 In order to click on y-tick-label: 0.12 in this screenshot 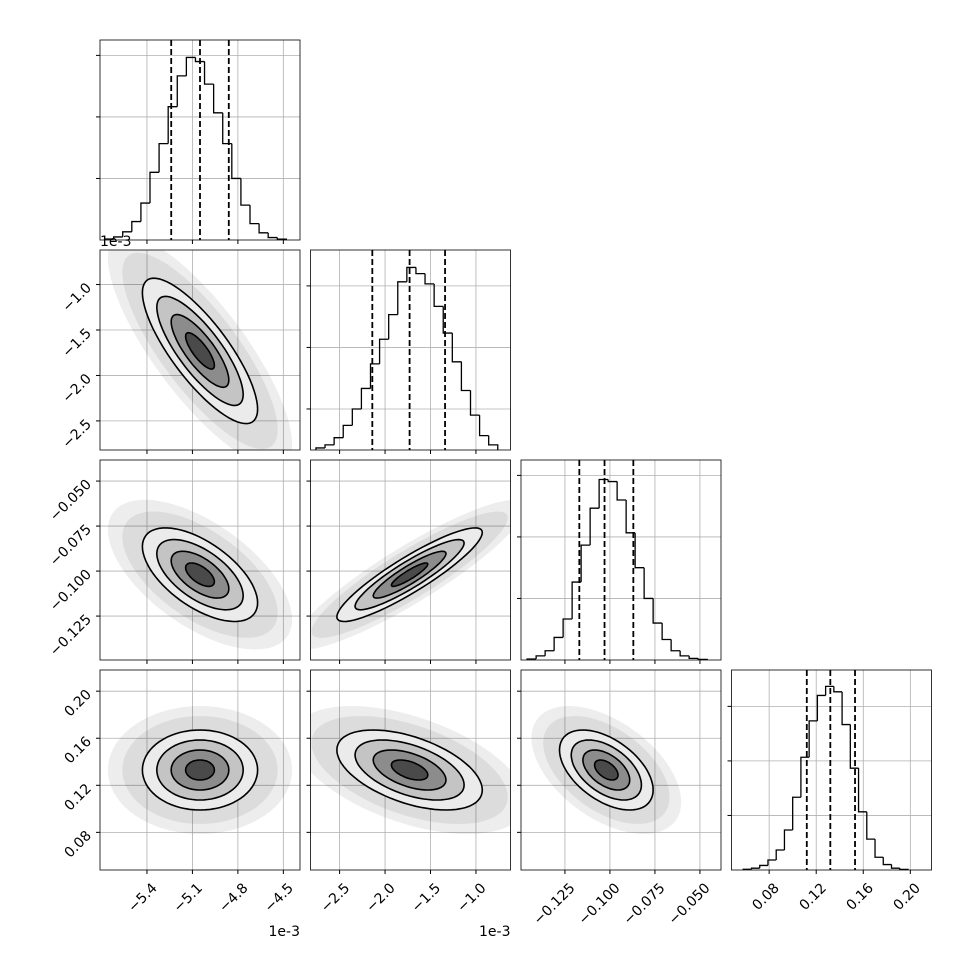, I will do `click(77, 797)`.